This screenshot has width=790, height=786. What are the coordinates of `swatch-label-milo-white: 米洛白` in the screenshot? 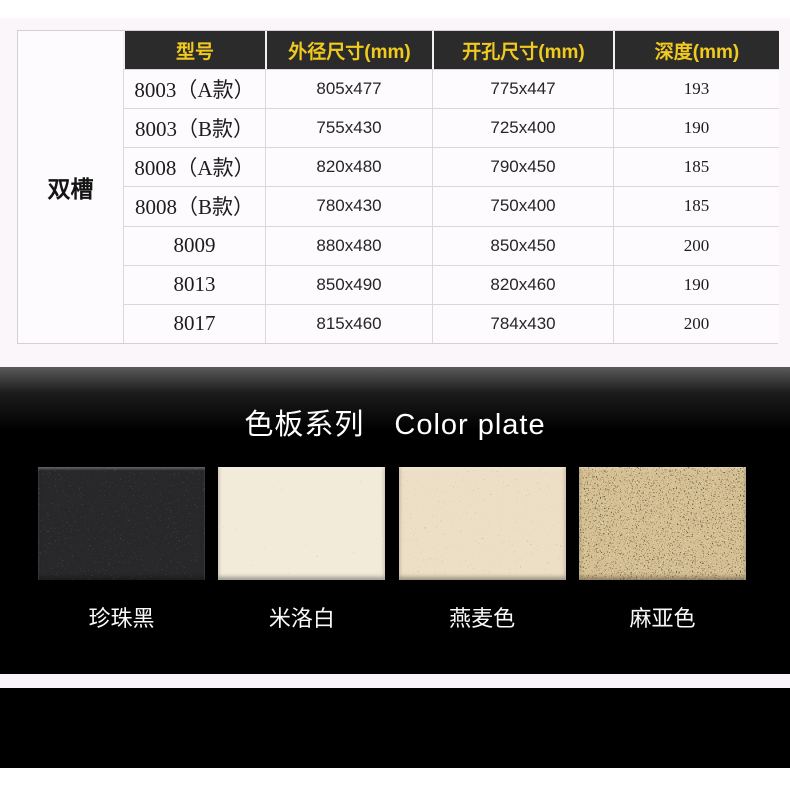 It's located at (301, 618).